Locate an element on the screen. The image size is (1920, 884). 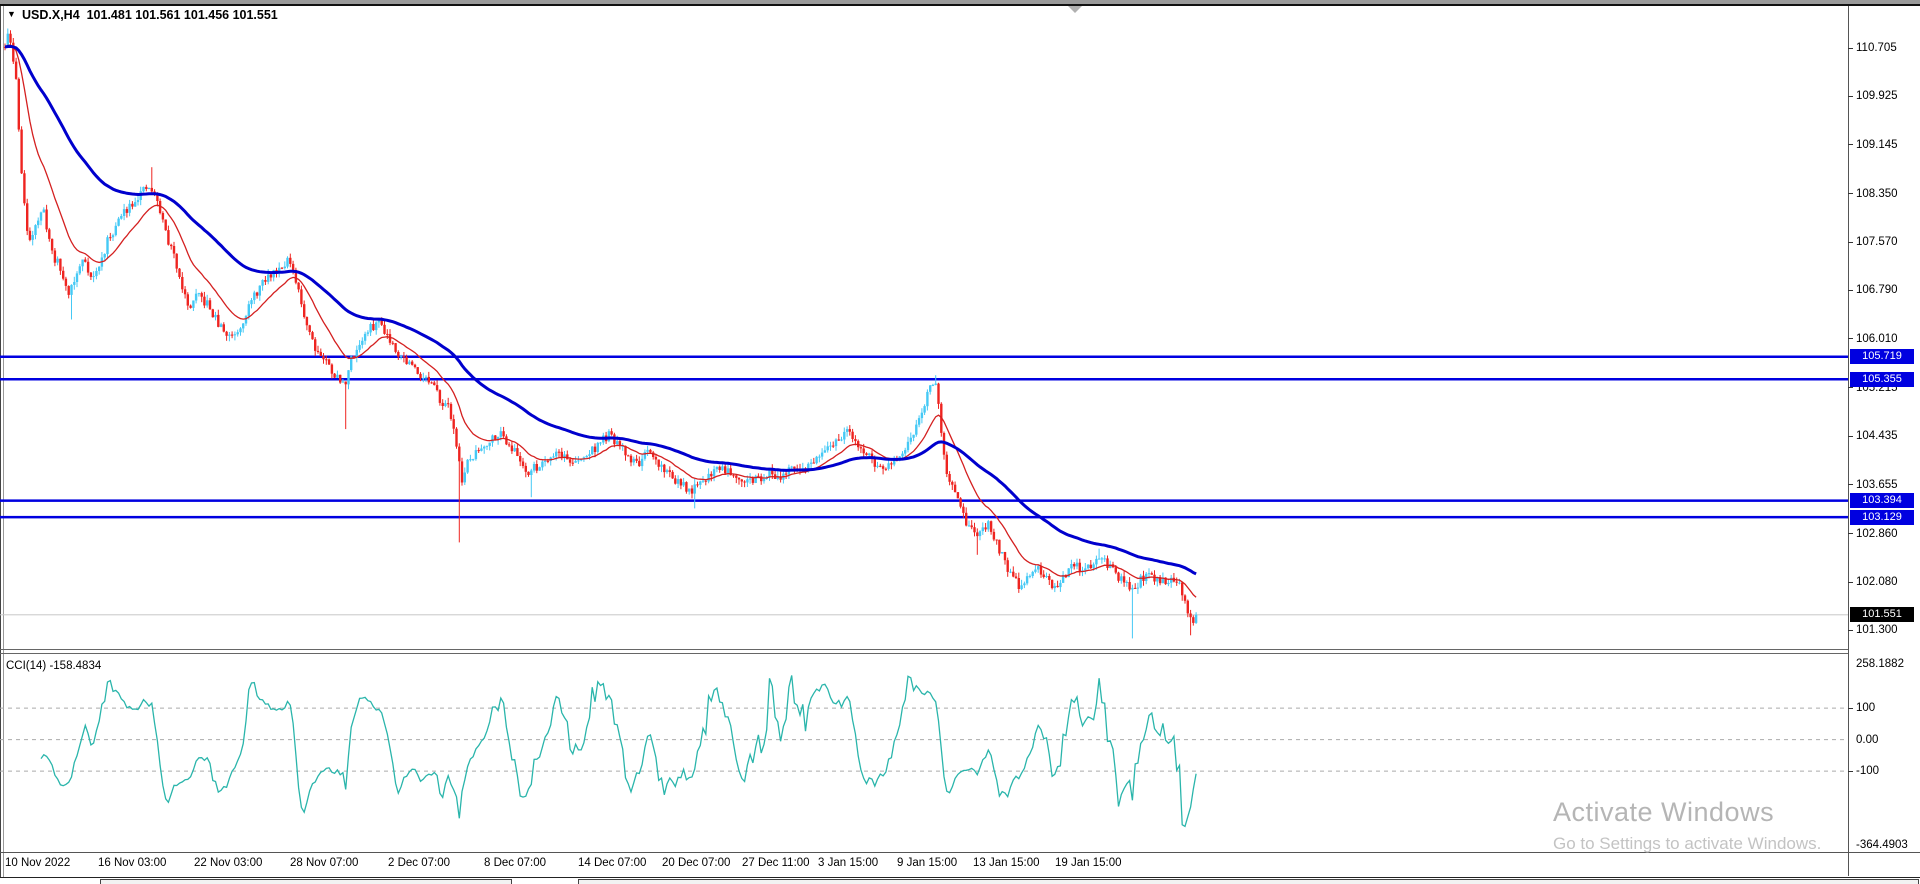
time-axis-label: 2 Dec 07:00 is located at coordinates (419, 863).